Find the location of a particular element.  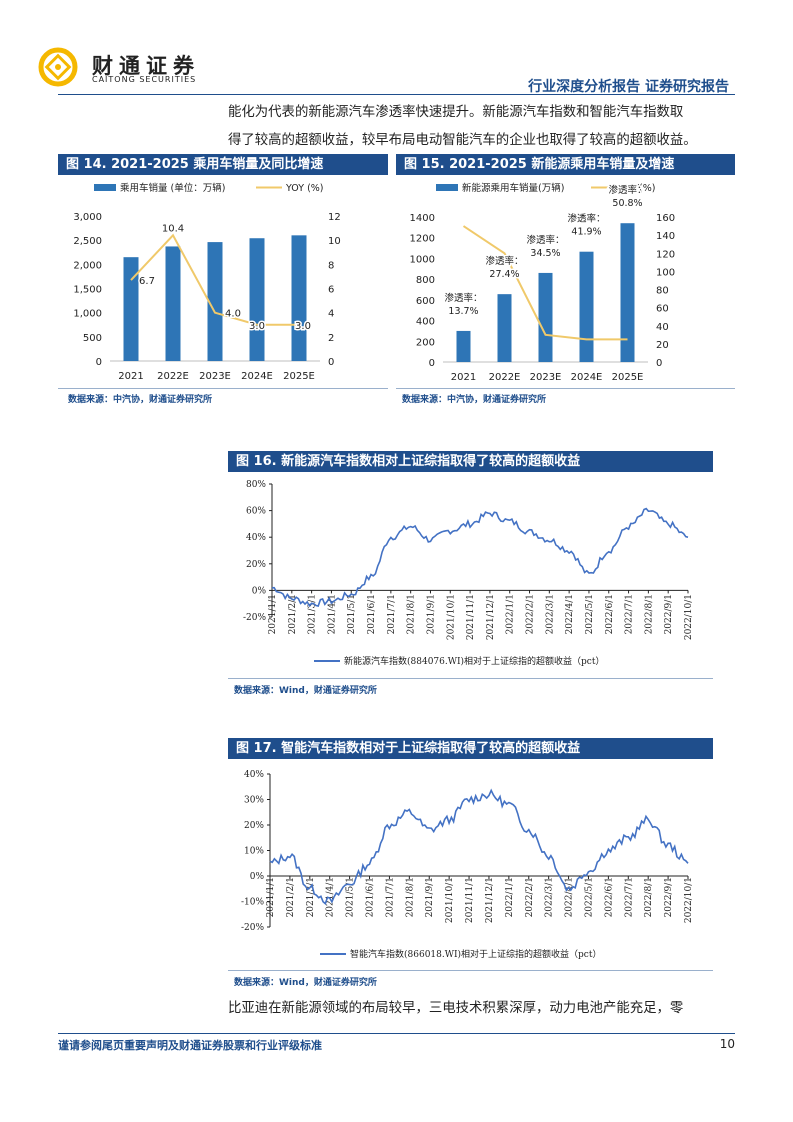

footer-disclaimer: 谨请参阅尾页重要声明及财通证券股票和行业评级标准 is located at coordinates (190, 1045).